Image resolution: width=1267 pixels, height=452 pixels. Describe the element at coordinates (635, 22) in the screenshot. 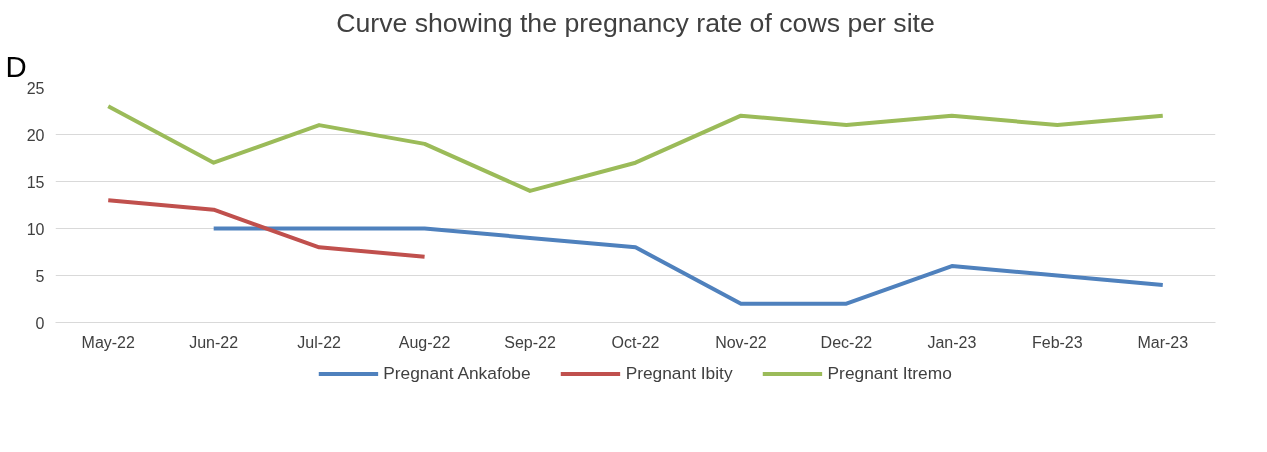

I see `chart-title: Curve showing the pregnancy rate of cows per site` at that location.